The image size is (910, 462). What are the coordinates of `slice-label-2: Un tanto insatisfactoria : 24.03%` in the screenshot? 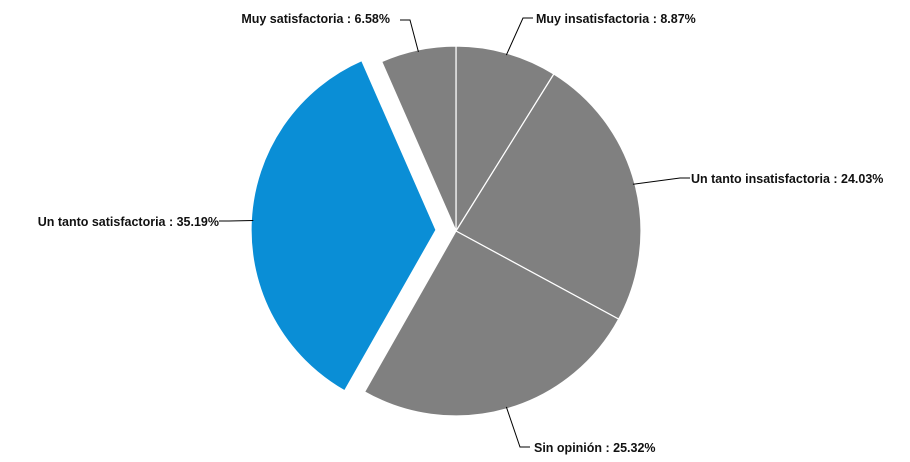 It's located at (787, 179).